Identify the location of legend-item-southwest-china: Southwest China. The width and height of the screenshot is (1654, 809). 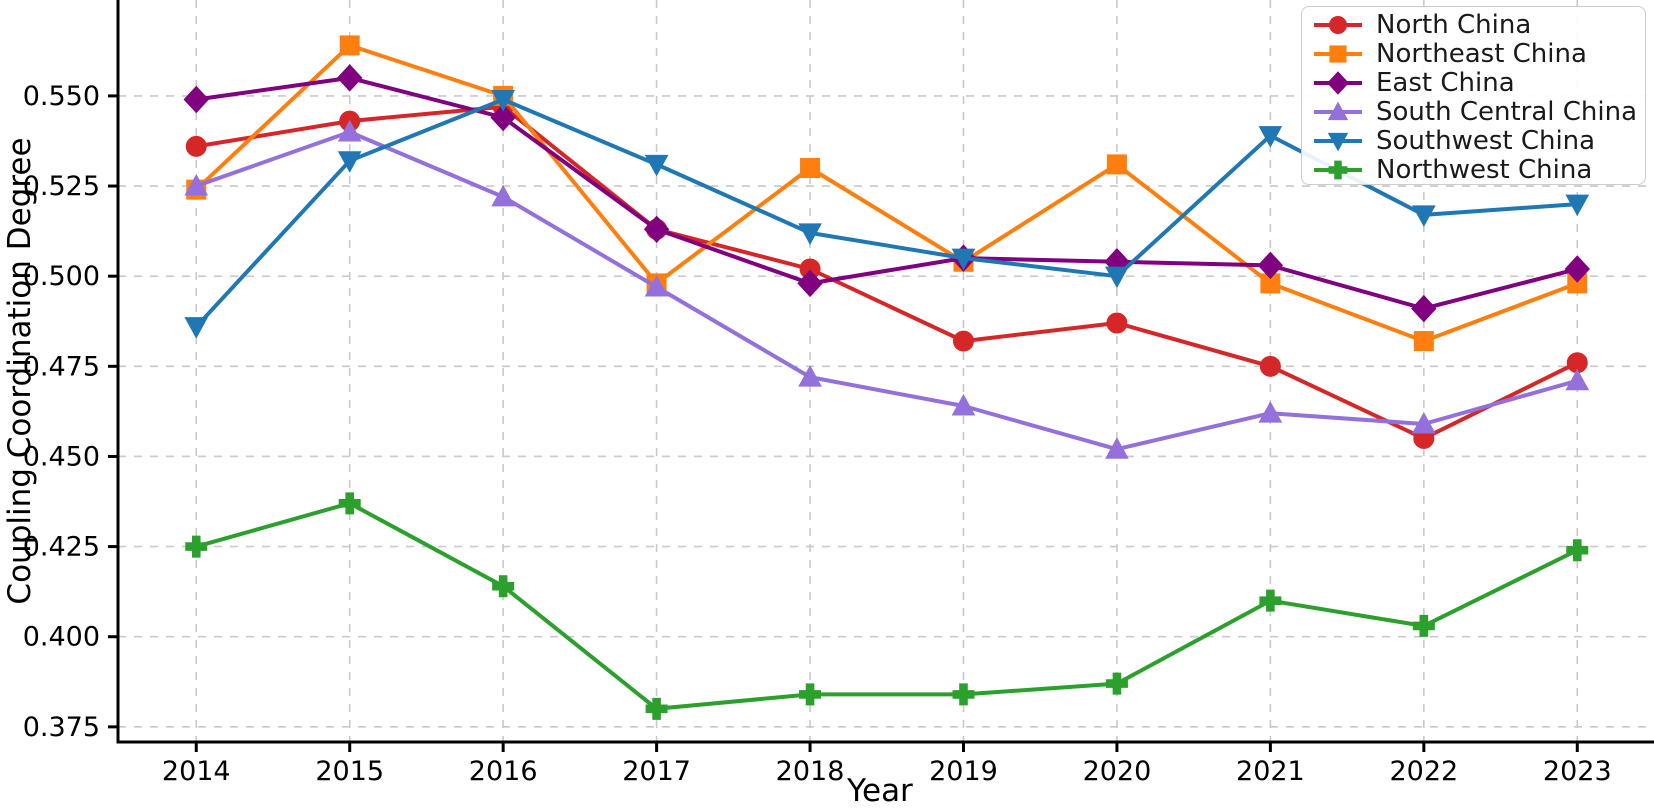
(1478, 141).